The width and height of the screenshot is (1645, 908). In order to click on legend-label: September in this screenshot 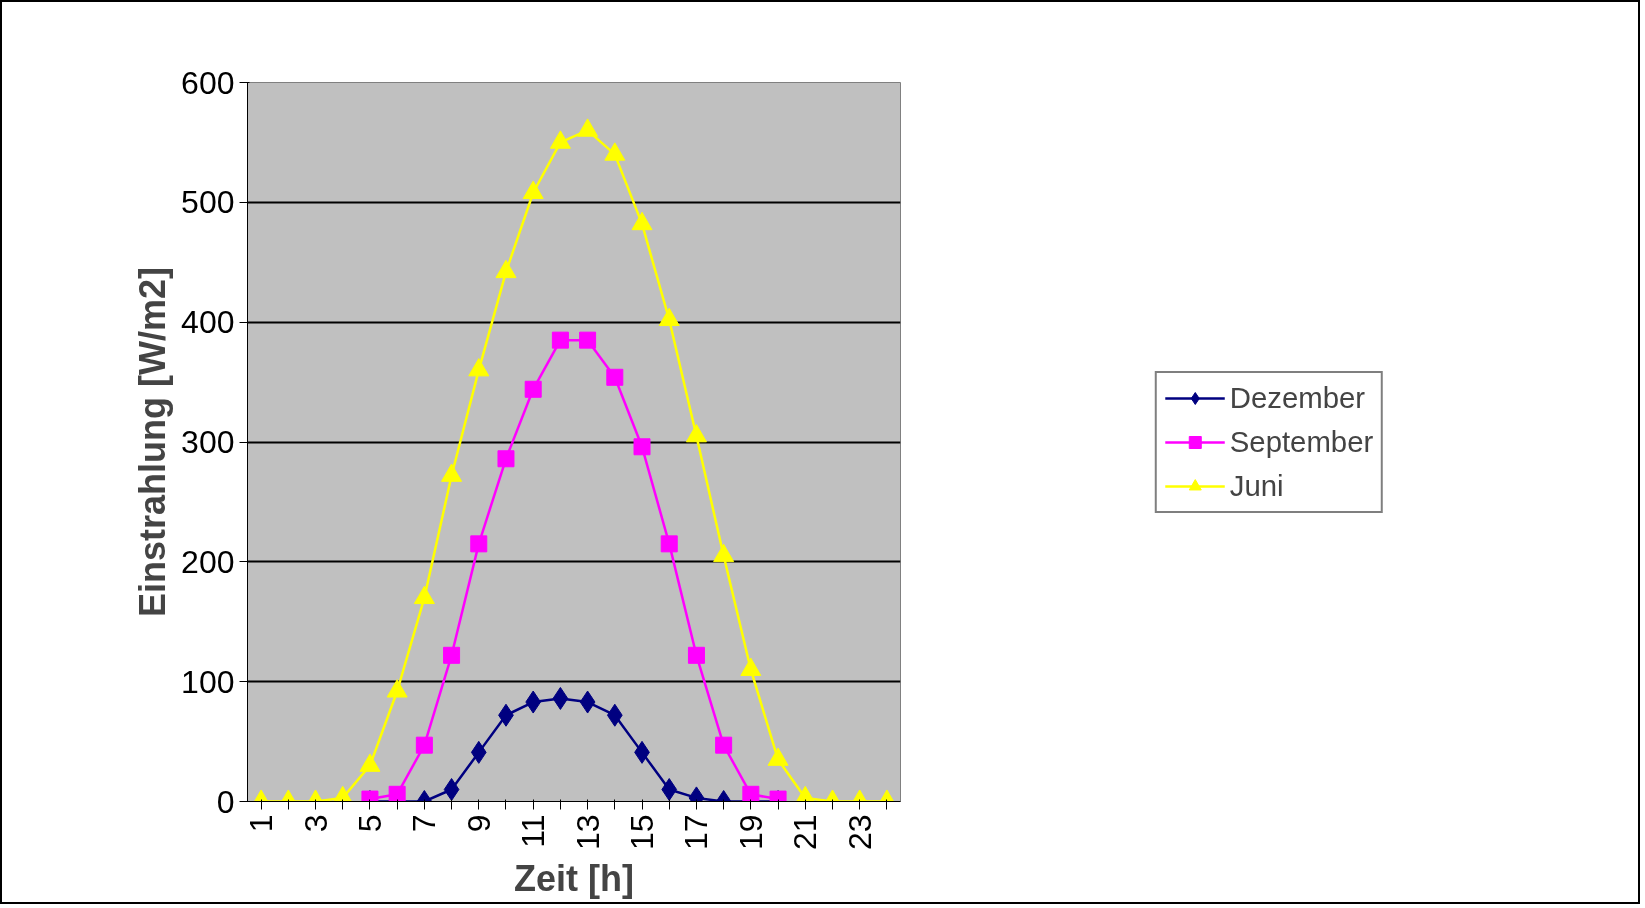, I will do `click(1301, 441)`.